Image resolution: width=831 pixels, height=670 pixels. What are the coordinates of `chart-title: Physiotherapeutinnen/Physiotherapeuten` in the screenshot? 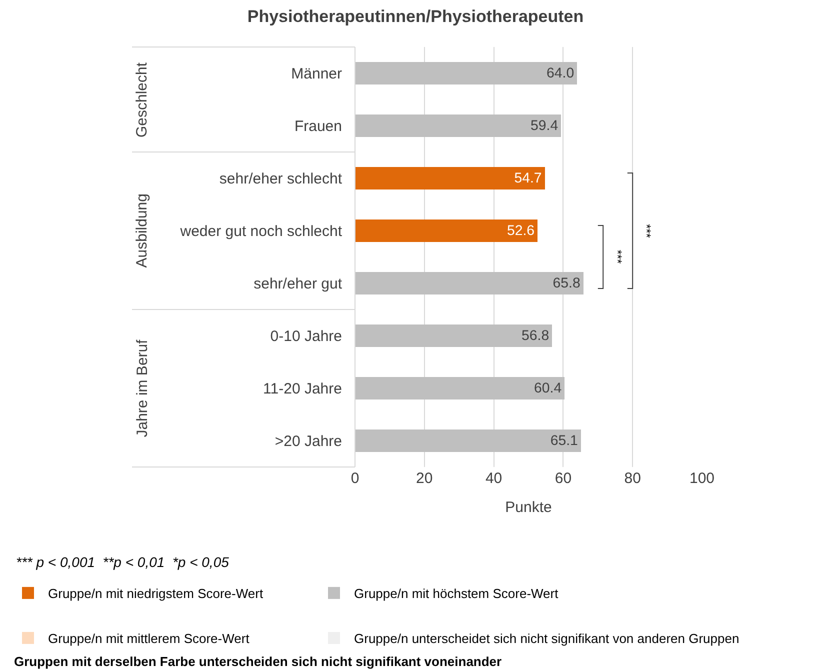 It's located at (415, 16).